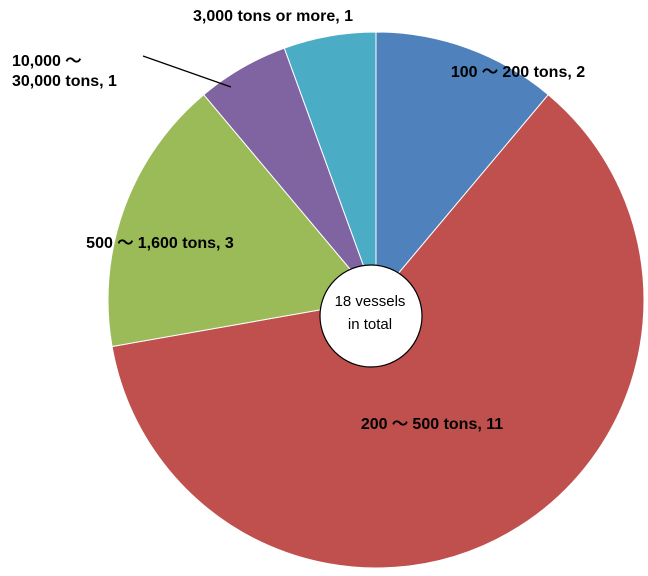 The image size is (648, 576). What do you see at coordinates (160, 243) in the screenshot?
I see `data-label-500-1600: 500 ～ 1,600 tons, 3` at bounding box center [160, 243].